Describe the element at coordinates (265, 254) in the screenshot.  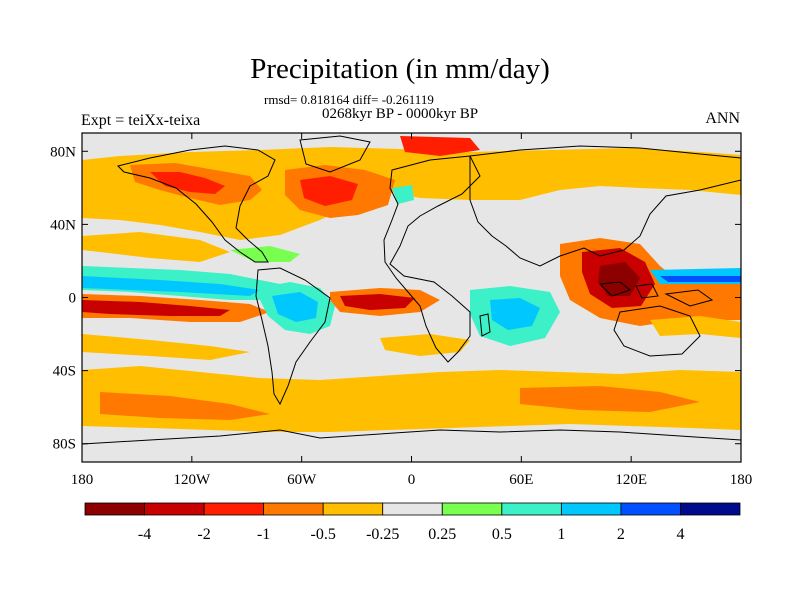
I see `central-america-green-patch` at that location.